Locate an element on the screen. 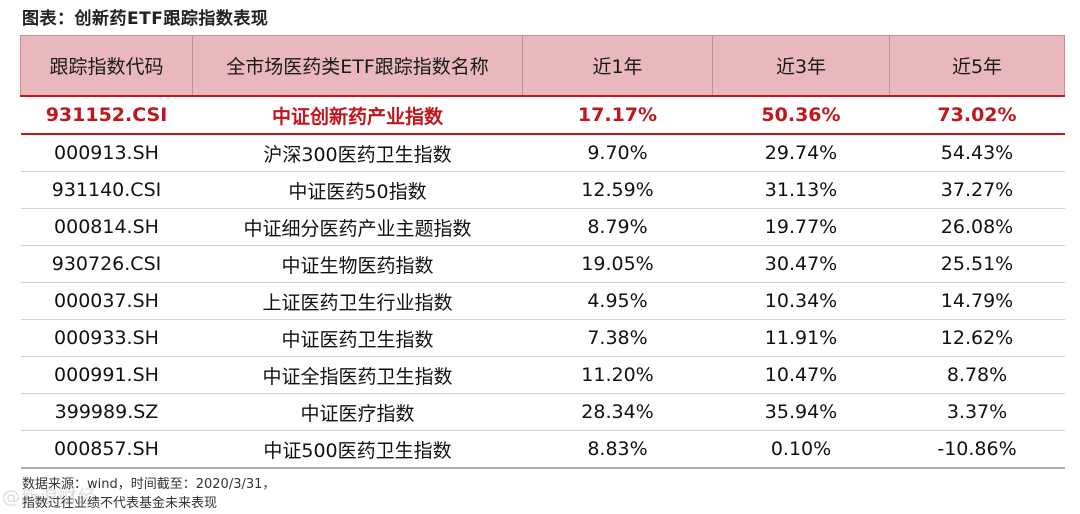  cell-code: 000857.SH is located at coordinates (106, 449).